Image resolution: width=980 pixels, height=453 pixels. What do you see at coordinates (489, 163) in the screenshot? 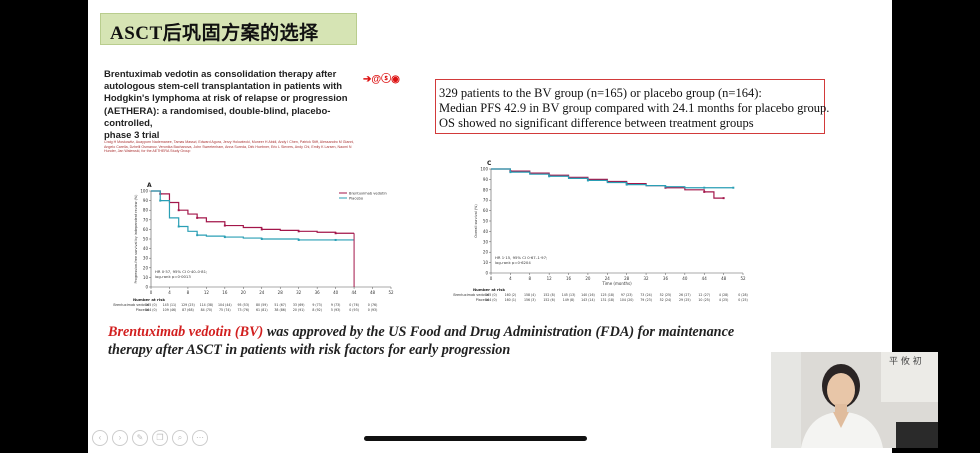
I see `panel-label: C` at bounding box center [489, 163].